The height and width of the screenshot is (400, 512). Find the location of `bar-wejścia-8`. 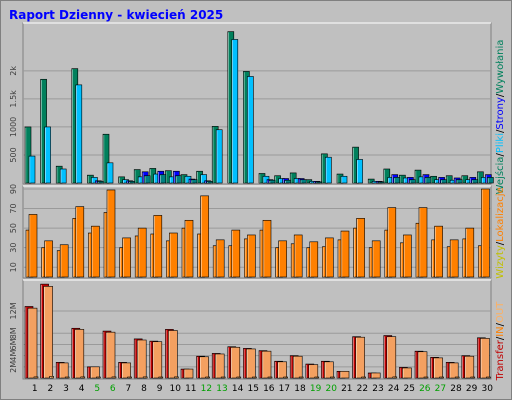

bar-wejścia-8 is located at coordinates (137, 176).